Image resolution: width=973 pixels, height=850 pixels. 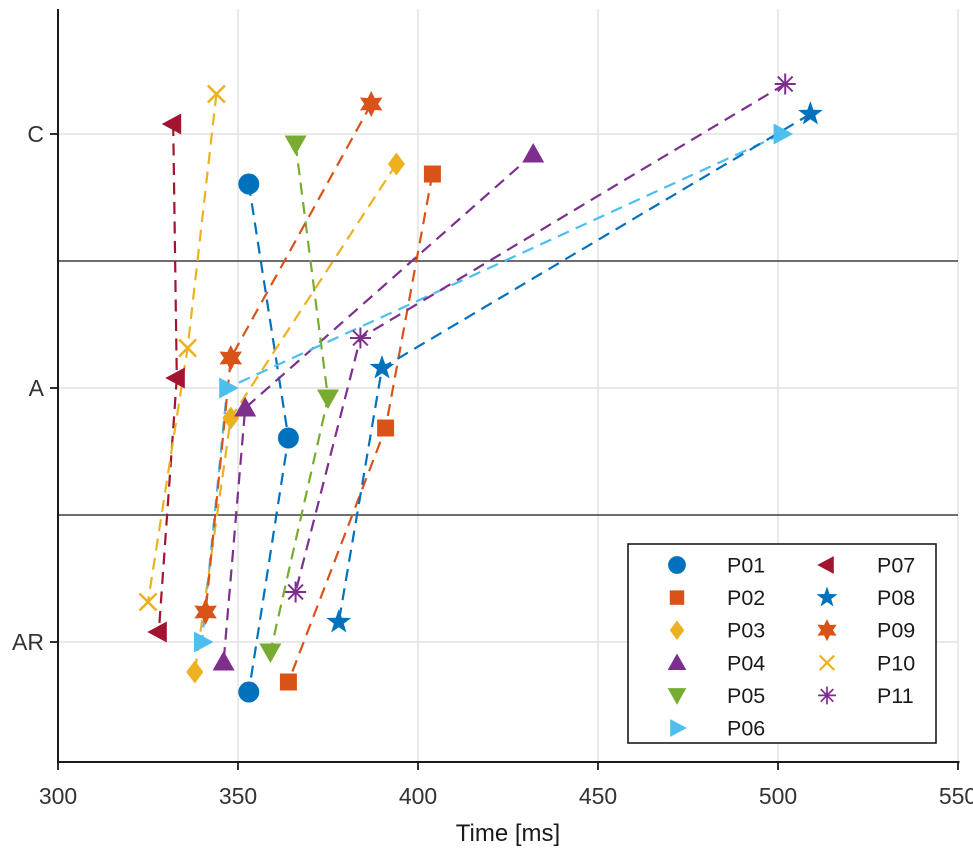 What do you see at coordinates (717, 729) in the screenshot?
I see `legend-item-P06: P06` at bounding box center [717, 729].